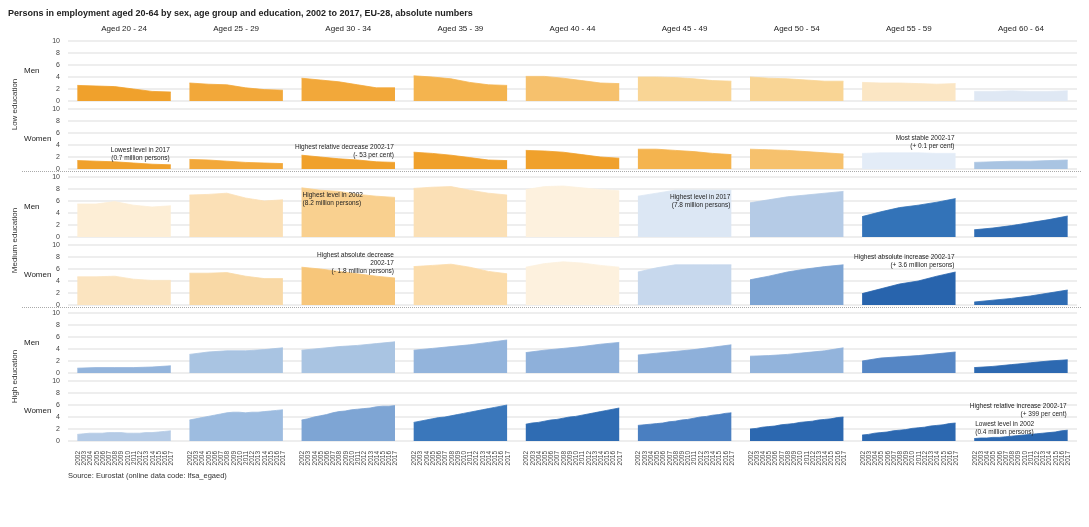 This screenshot has width=1089, height=527. Describe the element at coordinates (236, 28) in the screenshot. I see `text: Aged 25 - 29` at that location.